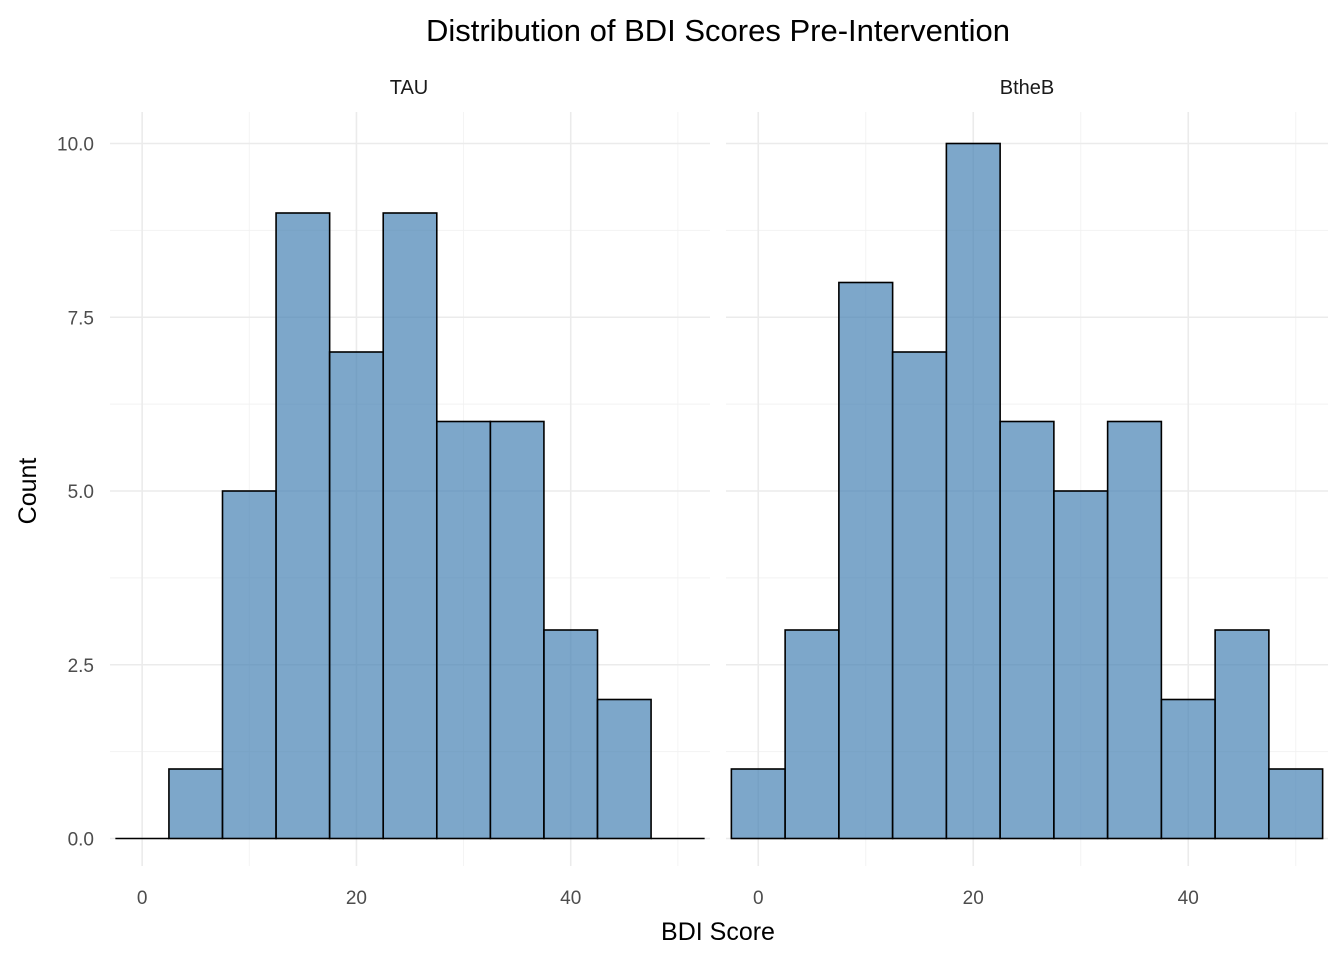 The height and width of the screenshot is (960, 1344). What do you see at coordinates (28, 491) in the screenshot?
I see `y-axis-title: Count` at bounding box center [28, 491].